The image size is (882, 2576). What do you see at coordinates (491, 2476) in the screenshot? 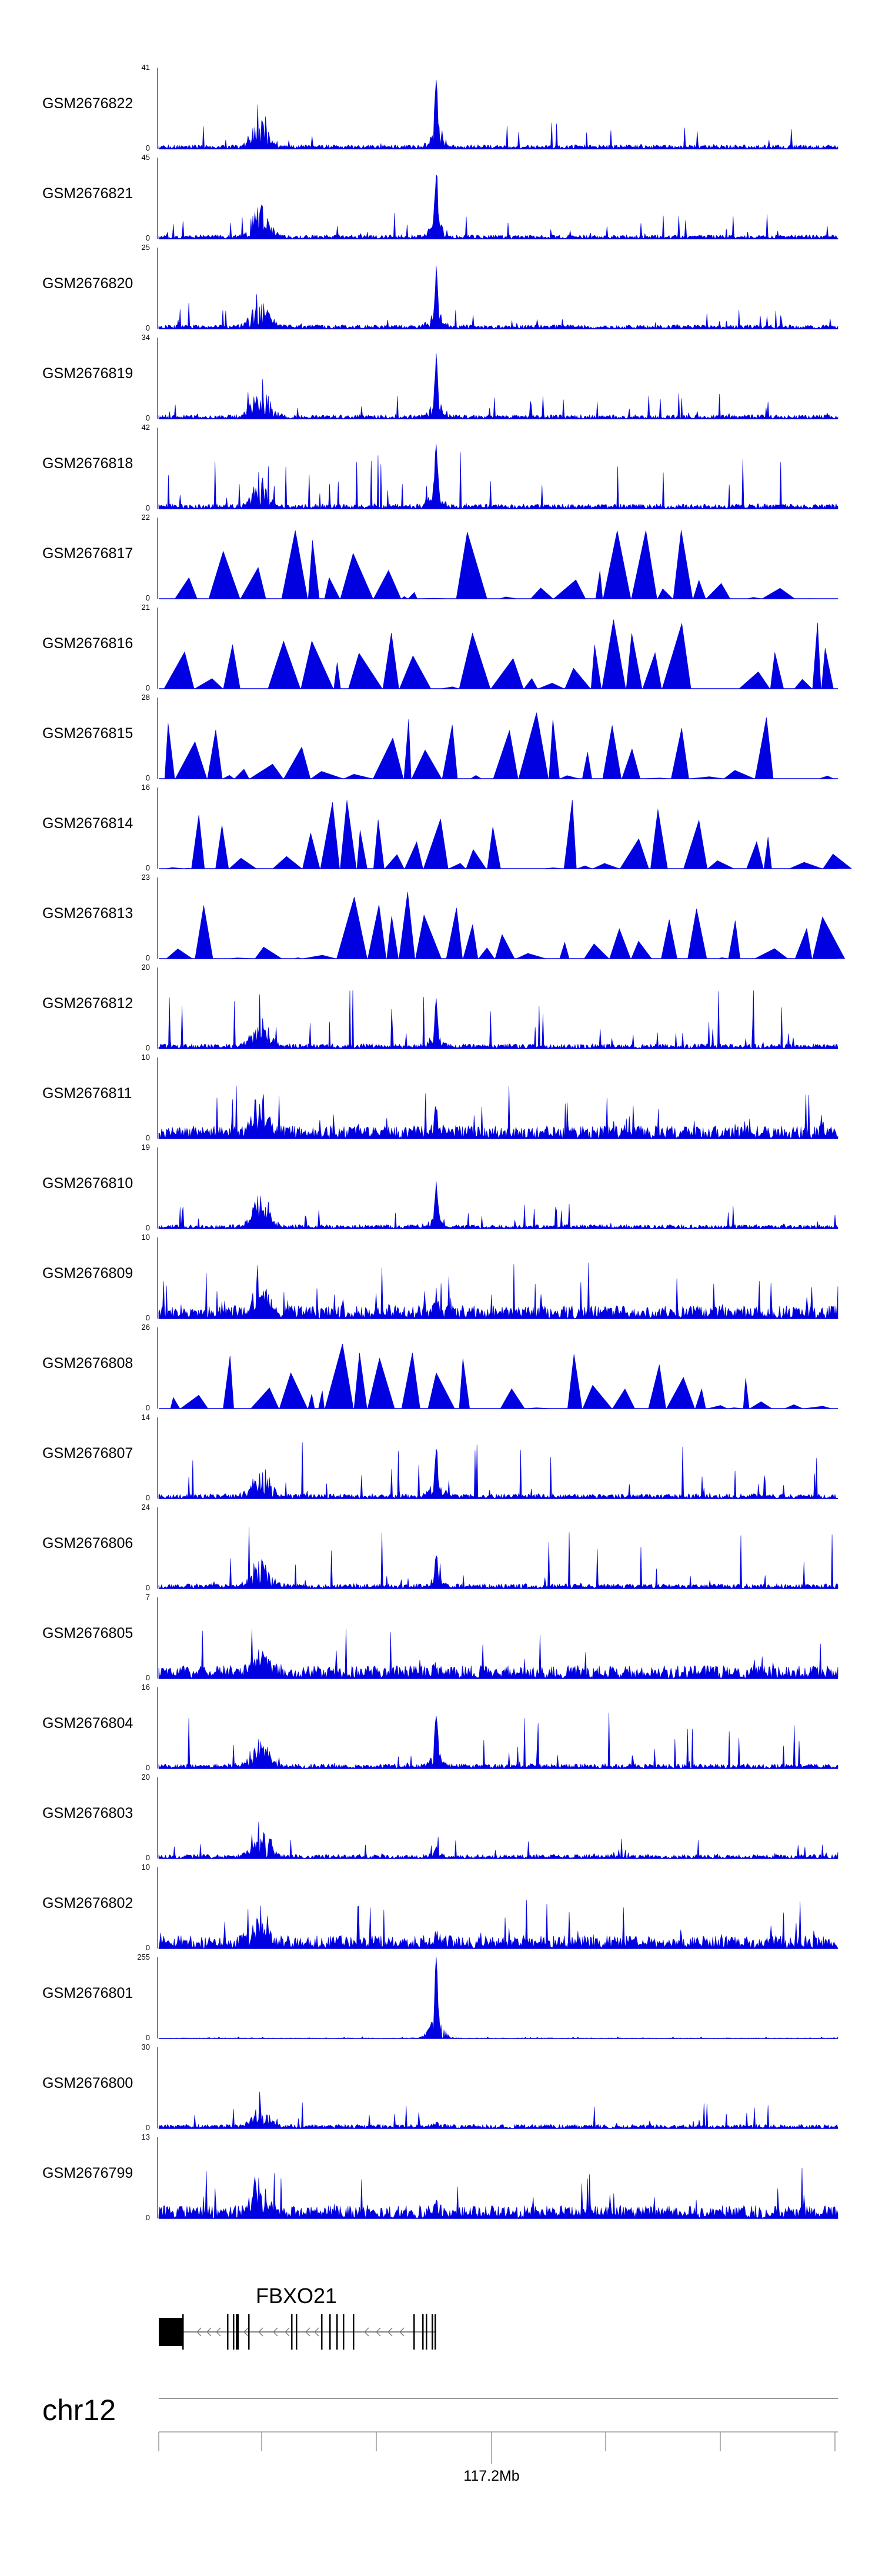
I see `coordinate-label: 117.2Mb` at bounding box center [491, 2476].